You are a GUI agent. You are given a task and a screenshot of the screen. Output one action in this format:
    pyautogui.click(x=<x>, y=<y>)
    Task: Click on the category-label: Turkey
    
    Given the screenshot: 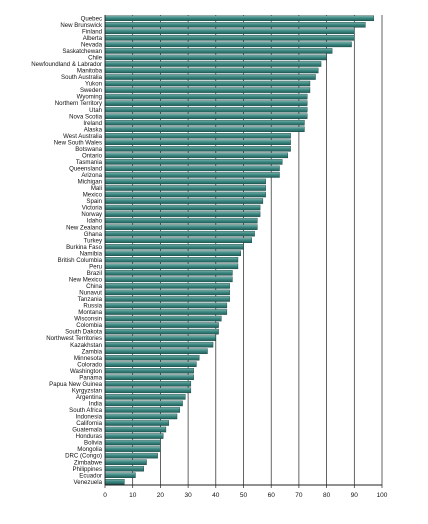 What is the action you would take?
    pyautogui.click(x=93, y=240)
    